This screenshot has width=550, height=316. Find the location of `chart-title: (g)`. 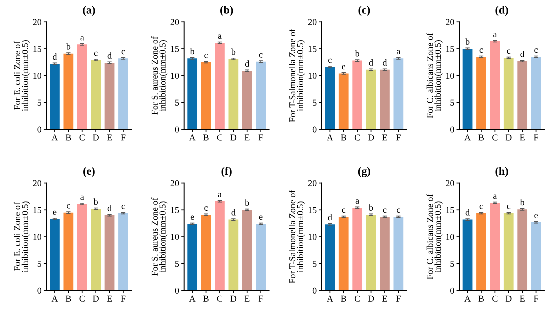

chart-title: (g) is located at coordinates (364, 172).